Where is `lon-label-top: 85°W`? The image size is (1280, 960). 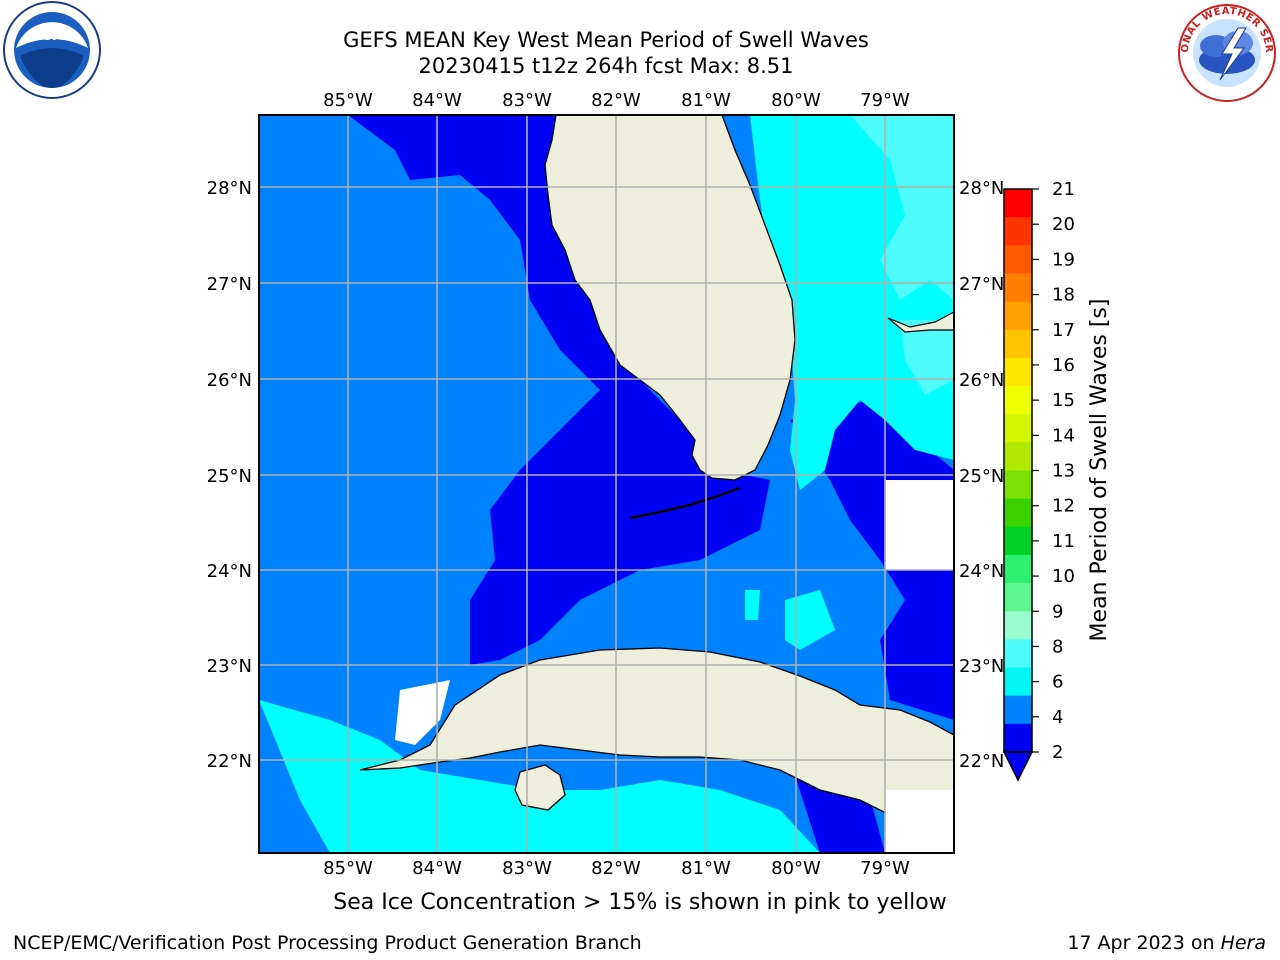
lon-label-top: 85°W is located at coordinates (348, 100).